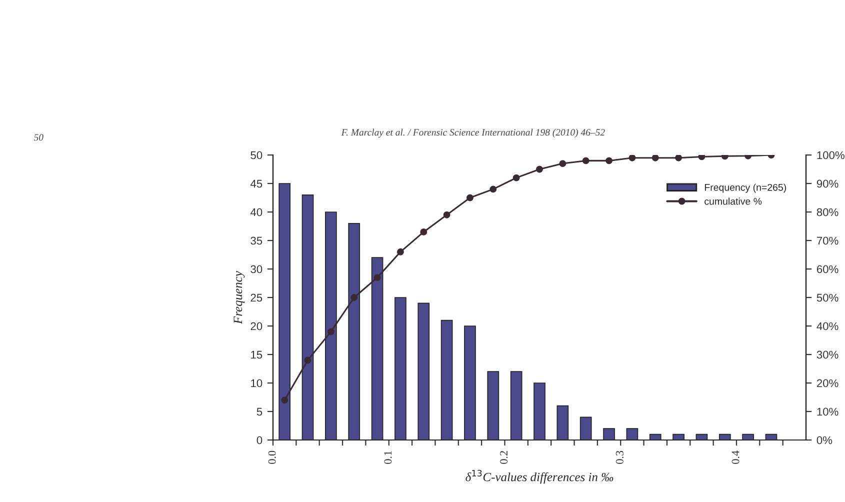 The height and width of the screenshot is (502, 845). I want to click on x-tick-label: 0.4, so click(736, 457).